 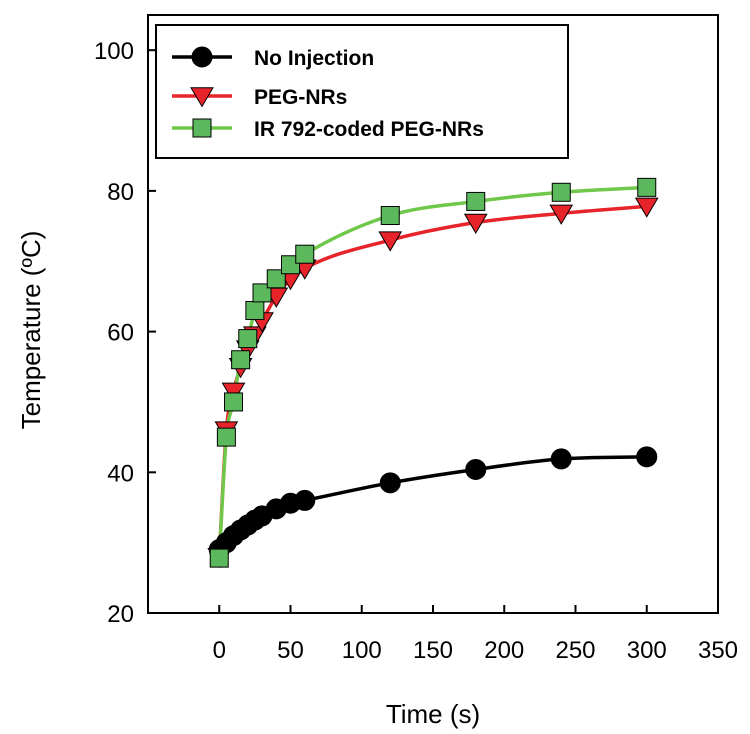 I want to click on y-tick-label: 20, so click(x=120, y=614).